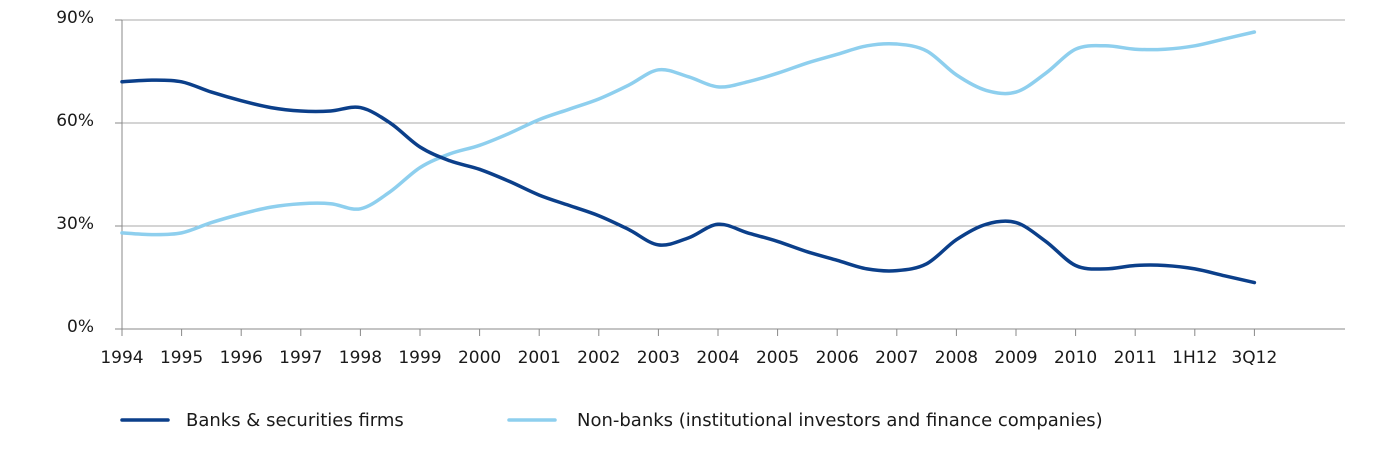  What do you see at coordinates (777, 358) in the screenshot?
I see `x-tick-label: 2005` at bounding box center [777, 358].